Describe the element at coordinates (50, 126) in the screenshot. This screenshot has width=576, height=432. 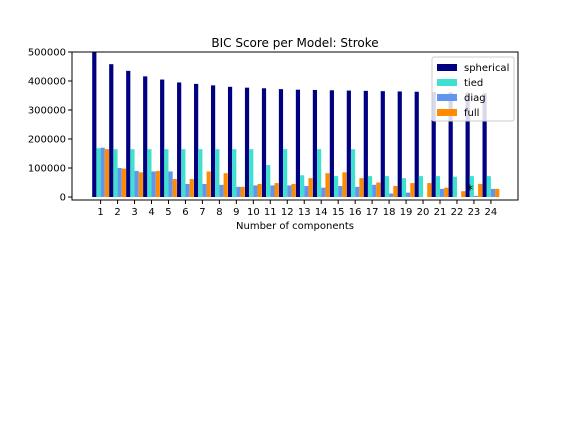
I see `y-axis-ticks: 0 100000 200000 300000 400000 500000` at that location.